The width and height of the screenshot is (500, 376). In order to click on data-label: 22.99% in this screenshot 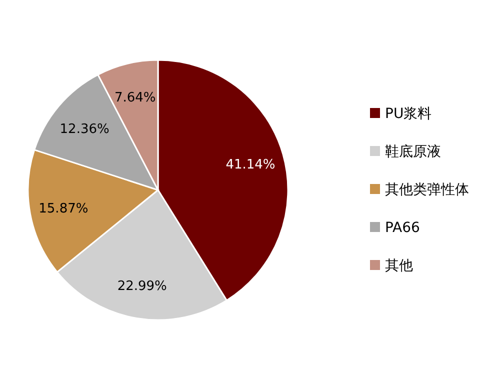, I will do `click(142, 286)`.